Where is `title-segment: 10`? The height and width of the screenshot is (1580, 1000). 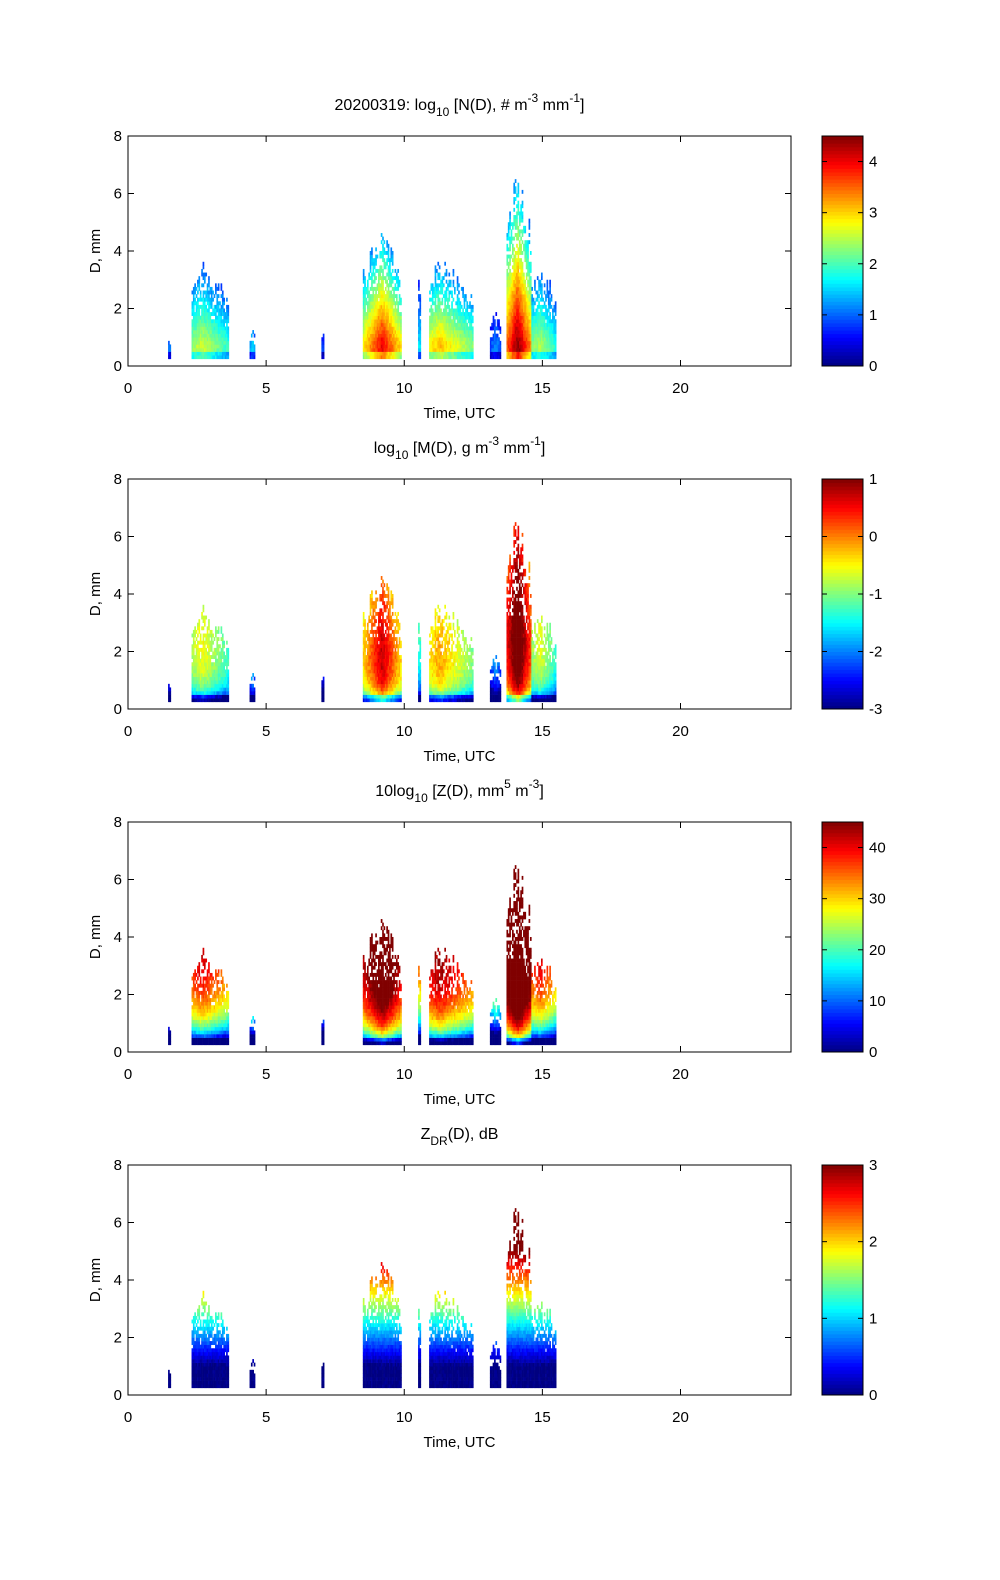 title-segment: 10 is located at coordinates (402, 455).